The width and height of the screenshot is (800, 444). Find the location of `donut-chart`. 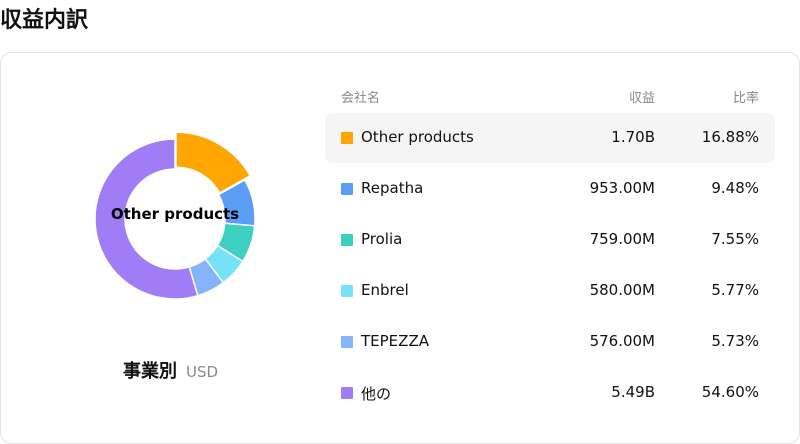

donut-chart is located at coordinates (175, 217).